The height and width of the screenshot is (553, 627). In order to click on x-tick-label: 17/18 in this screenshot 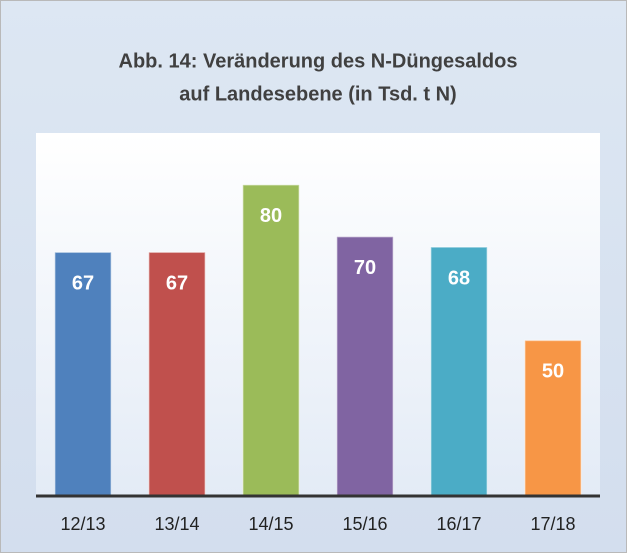, I will do `click(552, 524)`.